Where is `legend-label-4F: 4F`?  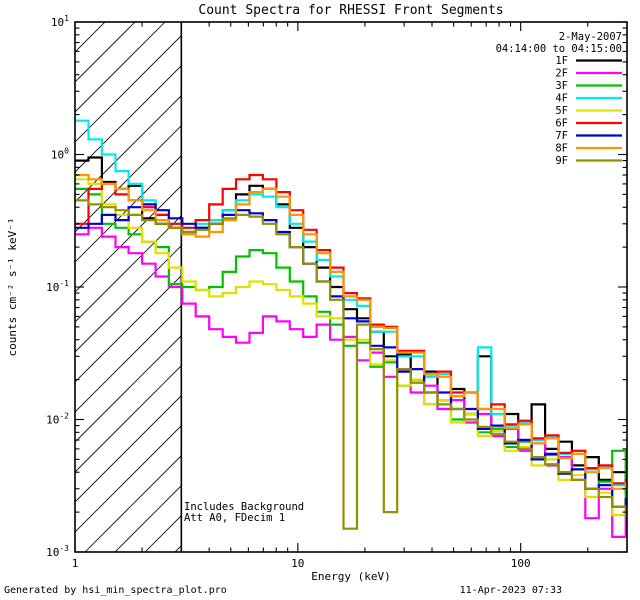
legend-label-4F: 4F is located at coordinates (561, 99).